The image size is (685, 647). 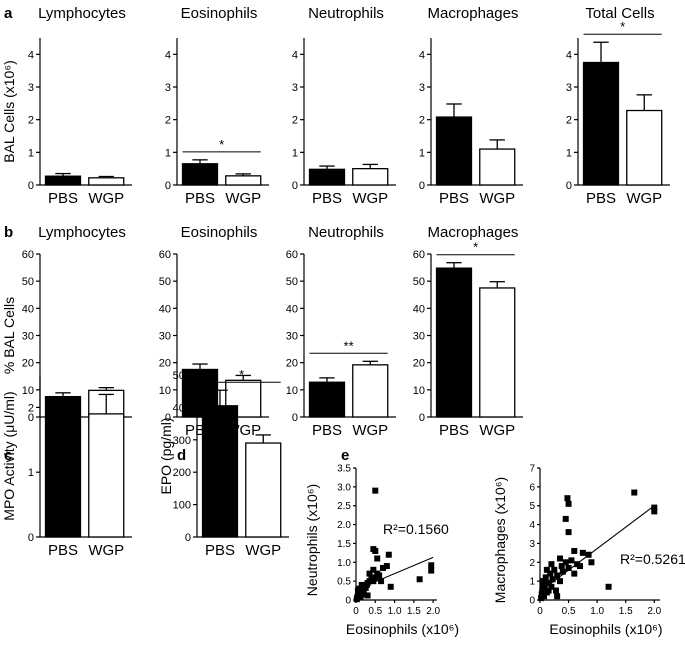 I want to click on chart4-ytick-label: 1, so click(x=569, y=153).